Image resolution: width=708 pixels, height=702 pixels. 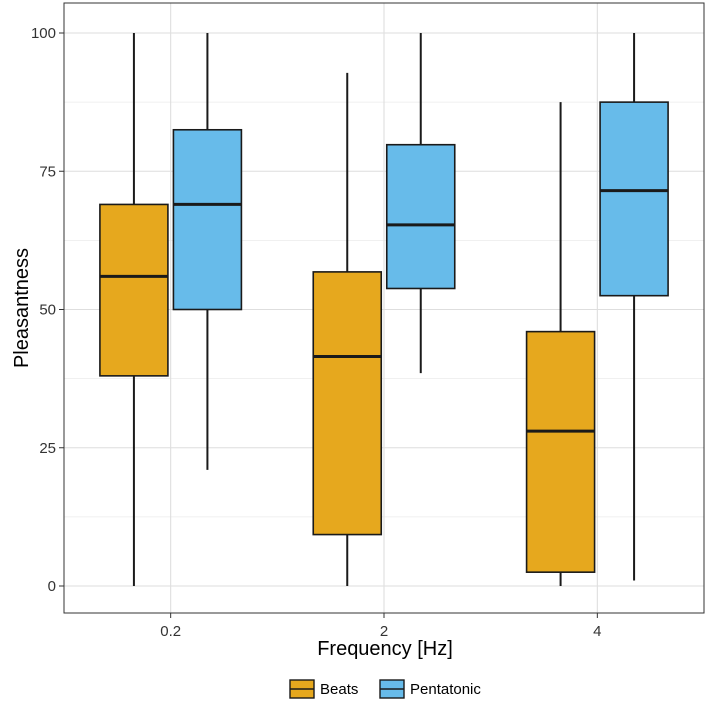 What do you see at coordinates (384, 631) in the screenshot?
I see `x-tick-label: 2` at bounding box center [384, 631].